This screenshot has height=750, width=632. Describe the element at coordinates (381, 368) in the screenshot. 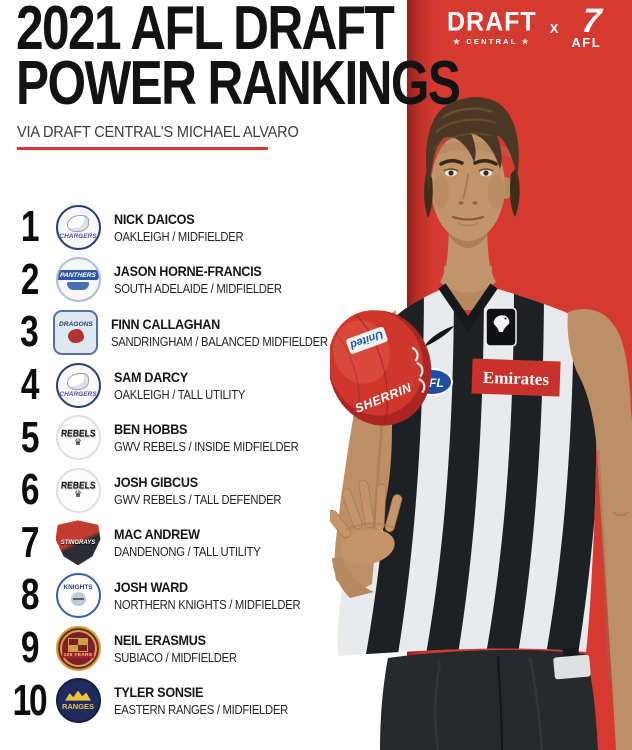

I see `sherrin-football: United SHERRIN` at that location.